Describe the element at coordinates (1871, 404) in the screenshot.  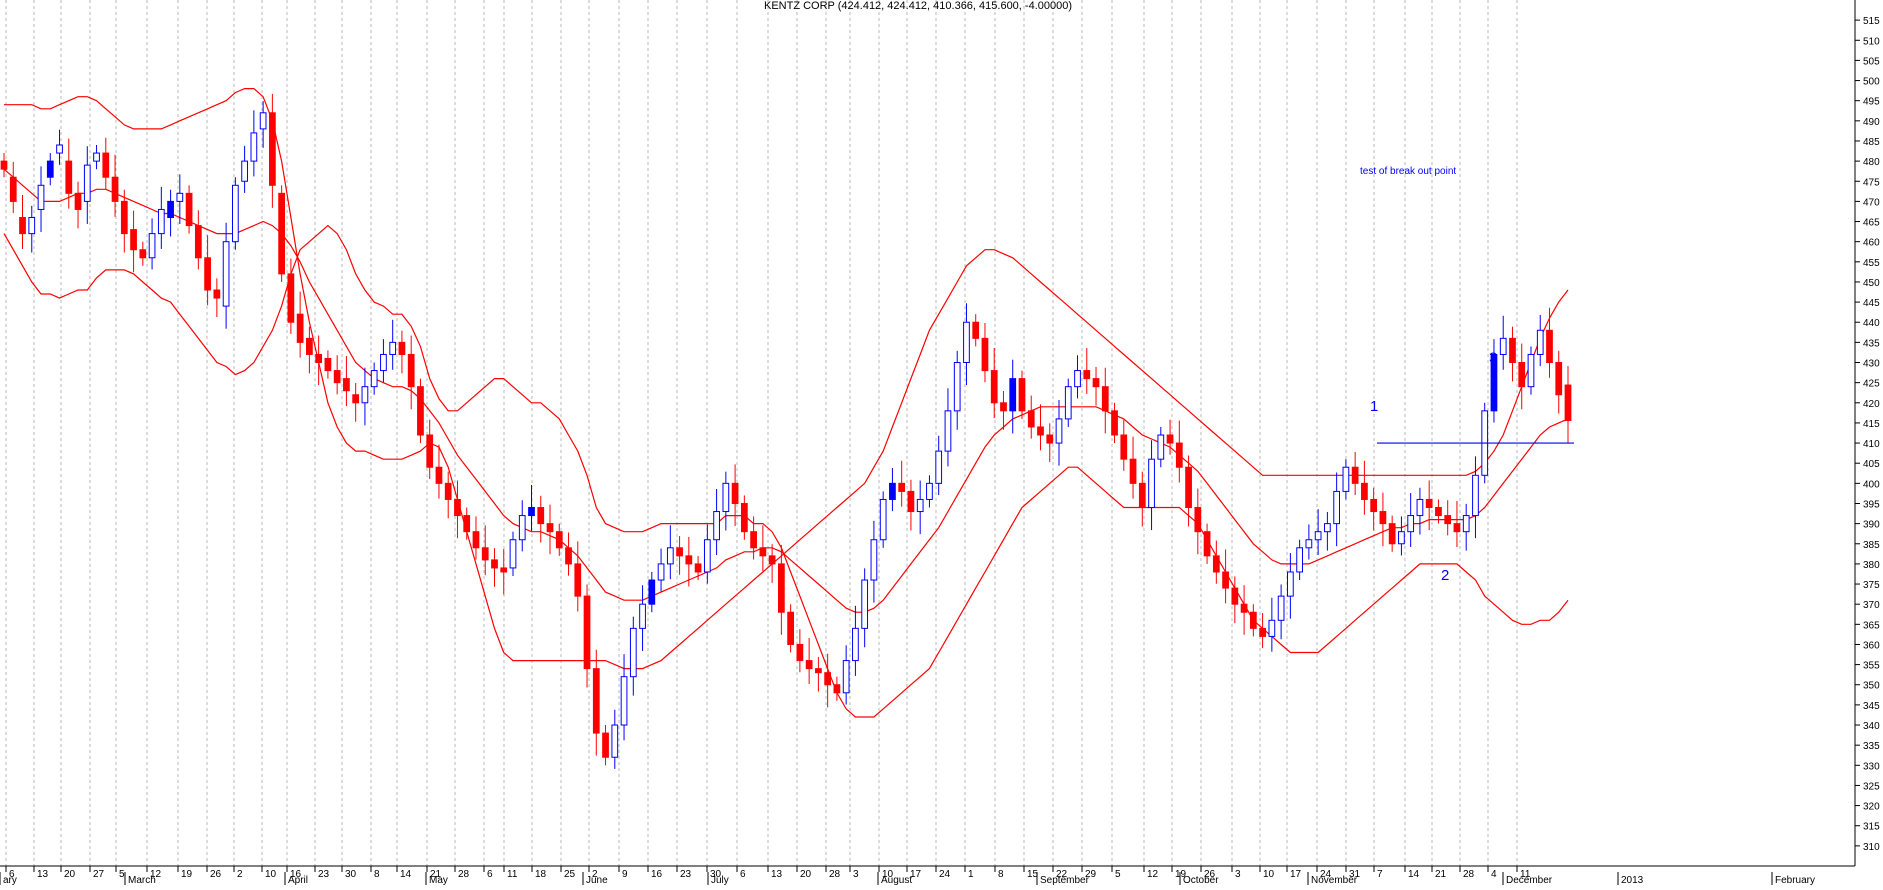
I see `y-tick-label: 420` at that location.